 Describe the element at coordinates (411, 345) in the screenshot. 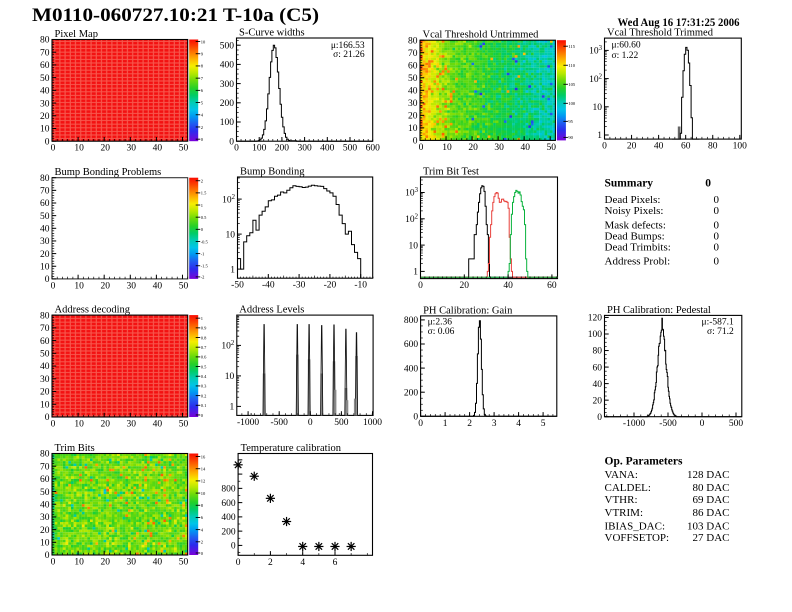

I see `svg-text: 600` at that location.